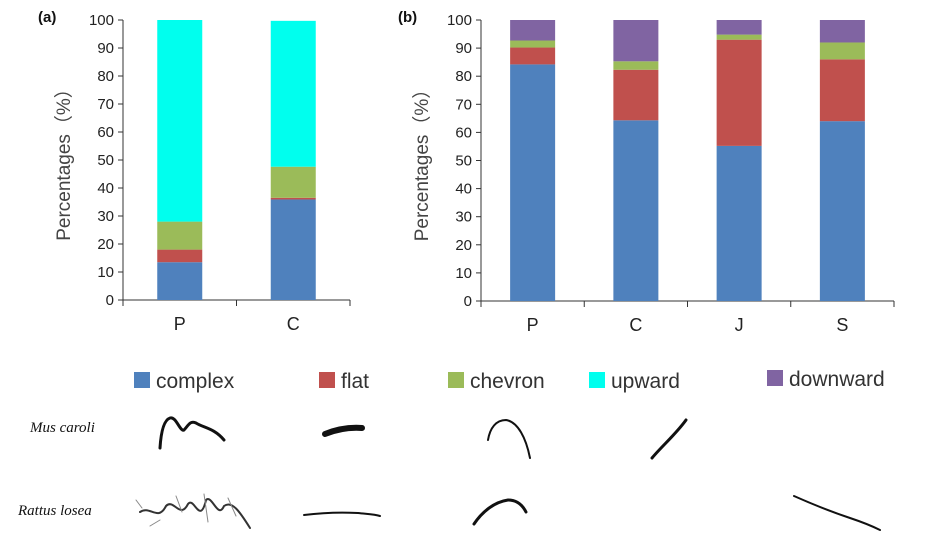 This screenshot has height=549, width=935. What do you see at coordinates (533, 182) in the screenshot?
I see `bar-segment-b-P-complex` at bounding box center [533, 182].